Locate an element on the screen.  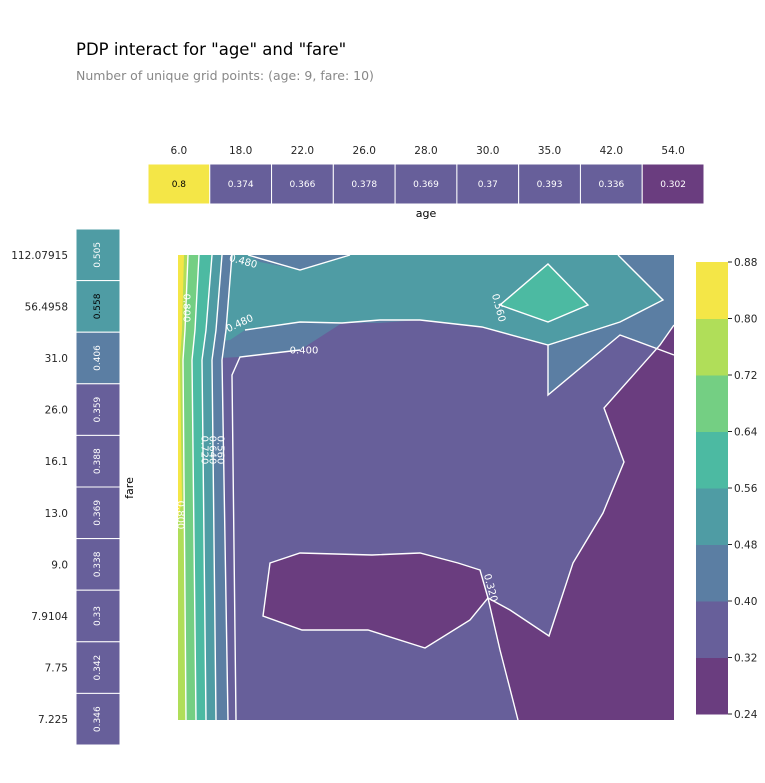
colorbar-tick-label: 0.80 is located at coordinates (745, 320).